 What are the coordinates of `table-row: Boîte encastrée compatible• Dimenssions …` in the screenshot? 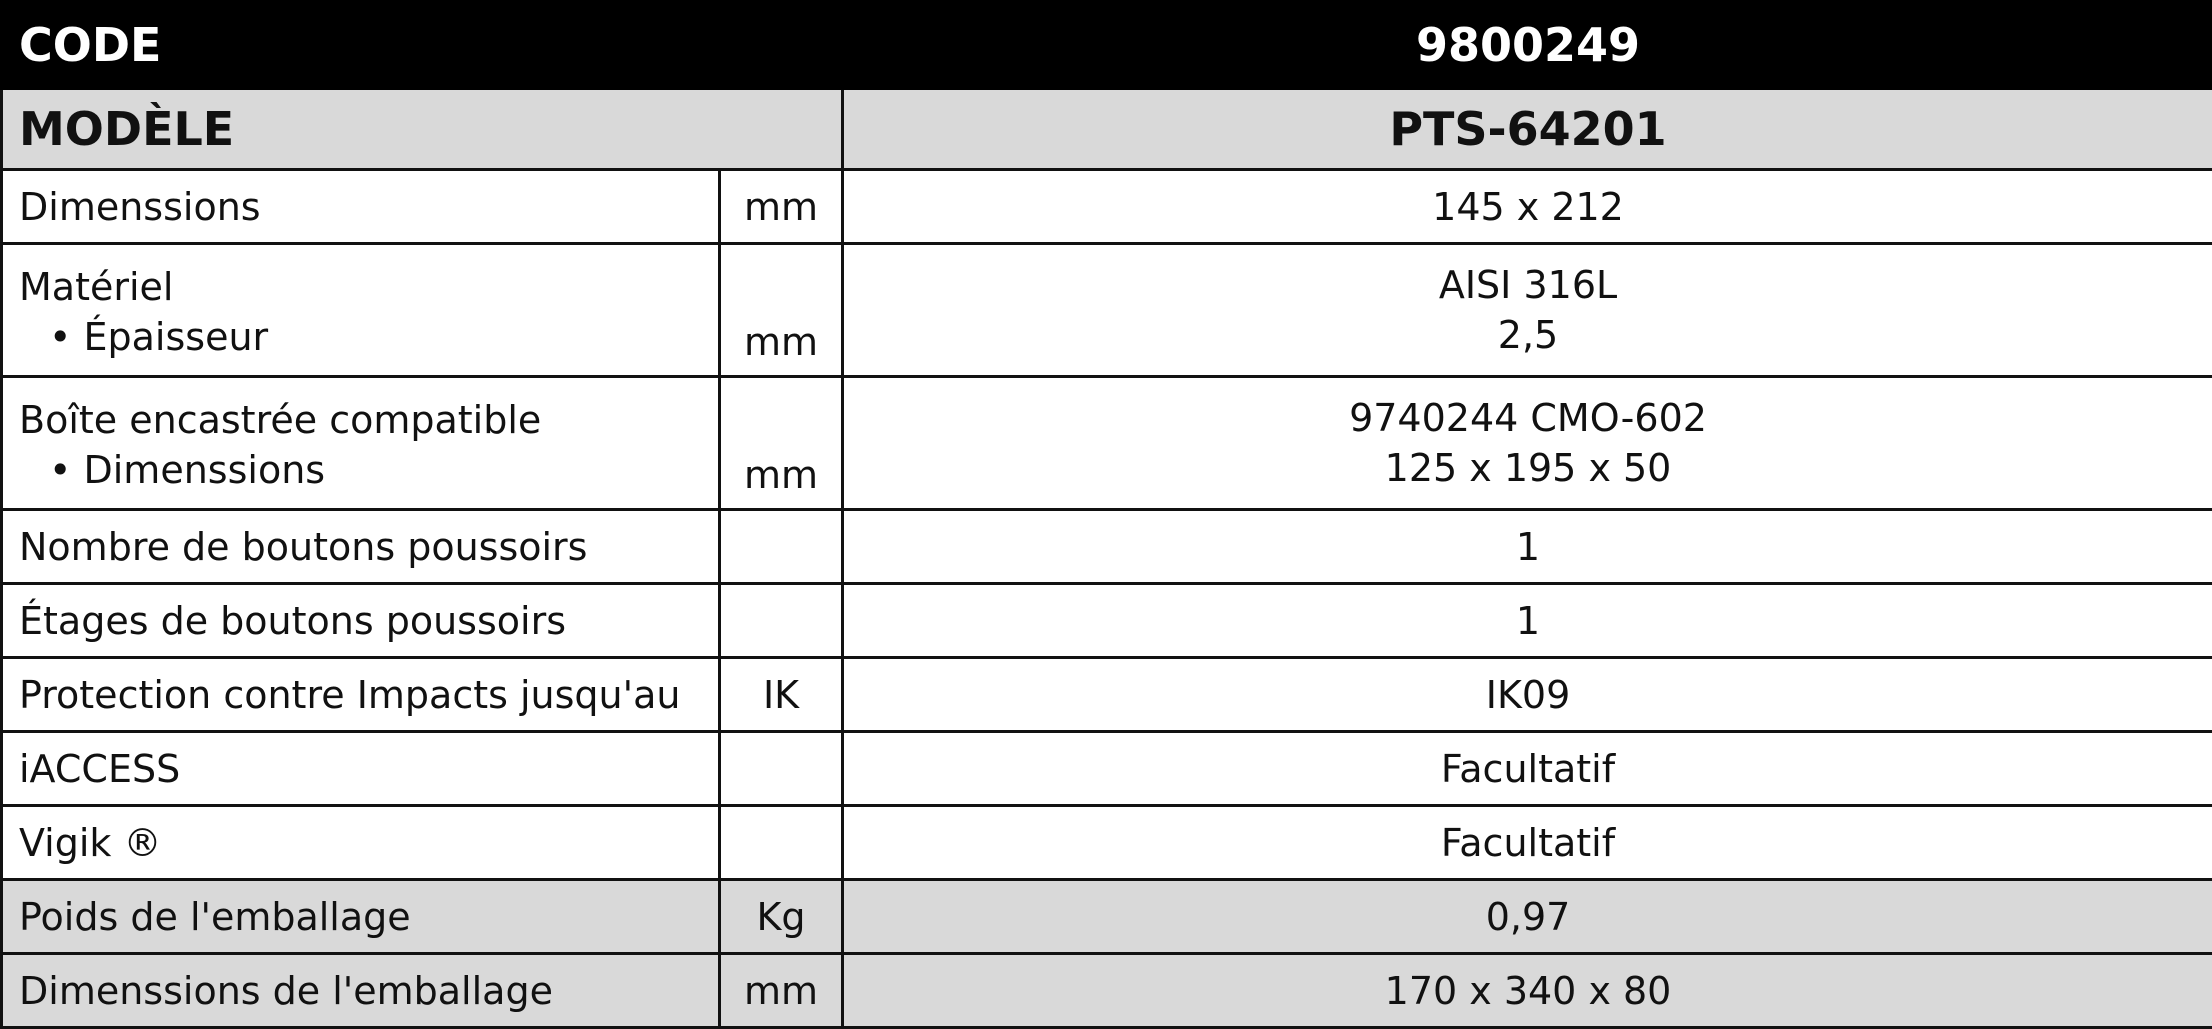 It's located at (1107, 443).